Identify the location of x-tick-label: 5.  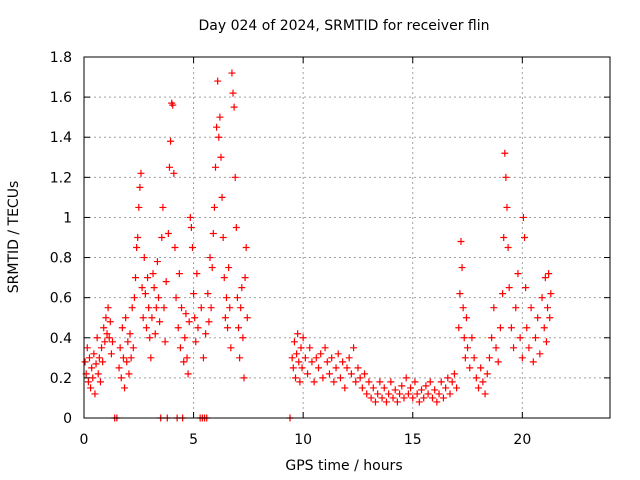
(193, 440).